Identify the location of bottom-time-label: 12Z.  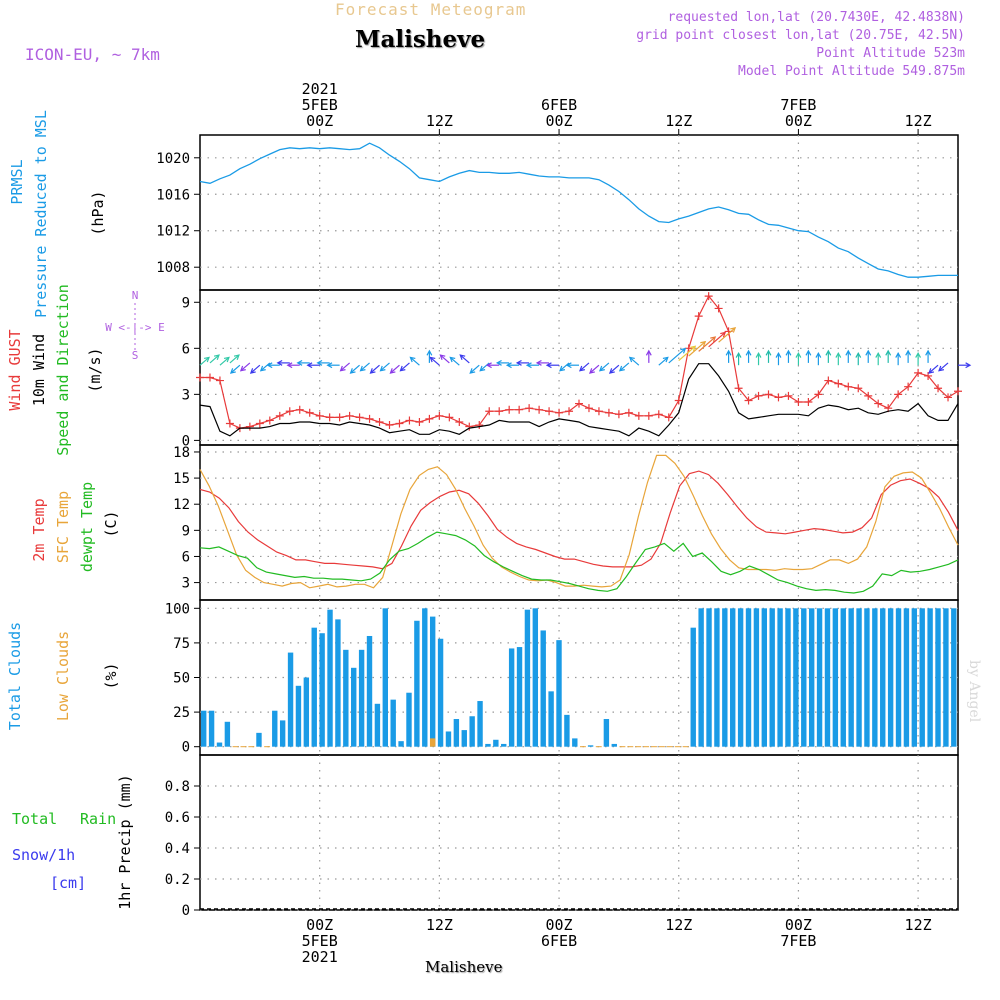
(918, 925).